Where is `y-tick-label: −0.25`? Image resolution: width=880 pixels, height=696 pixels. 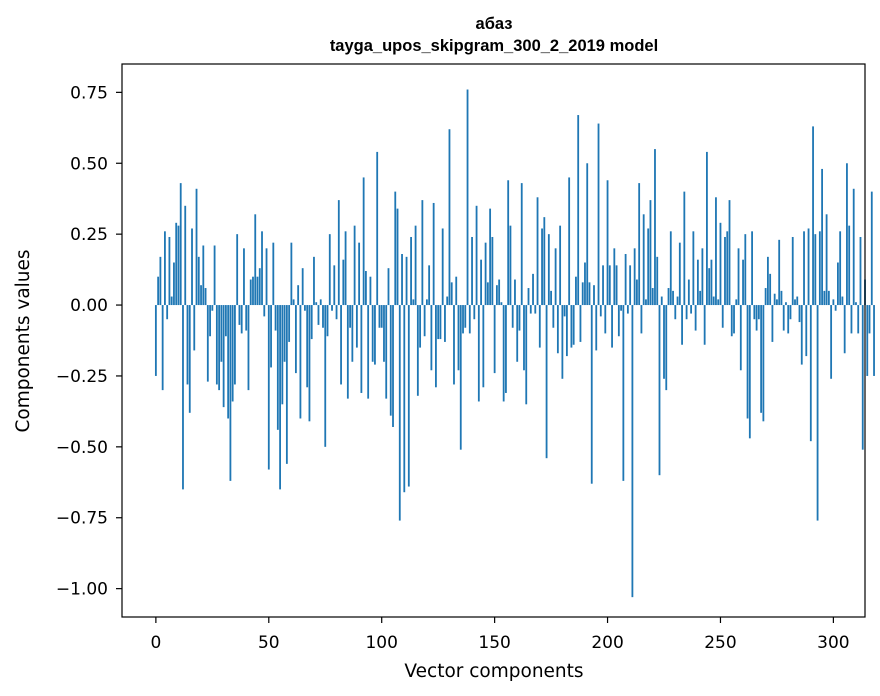
y-tick-label: −0.25 is located at coordinates (82, 377).